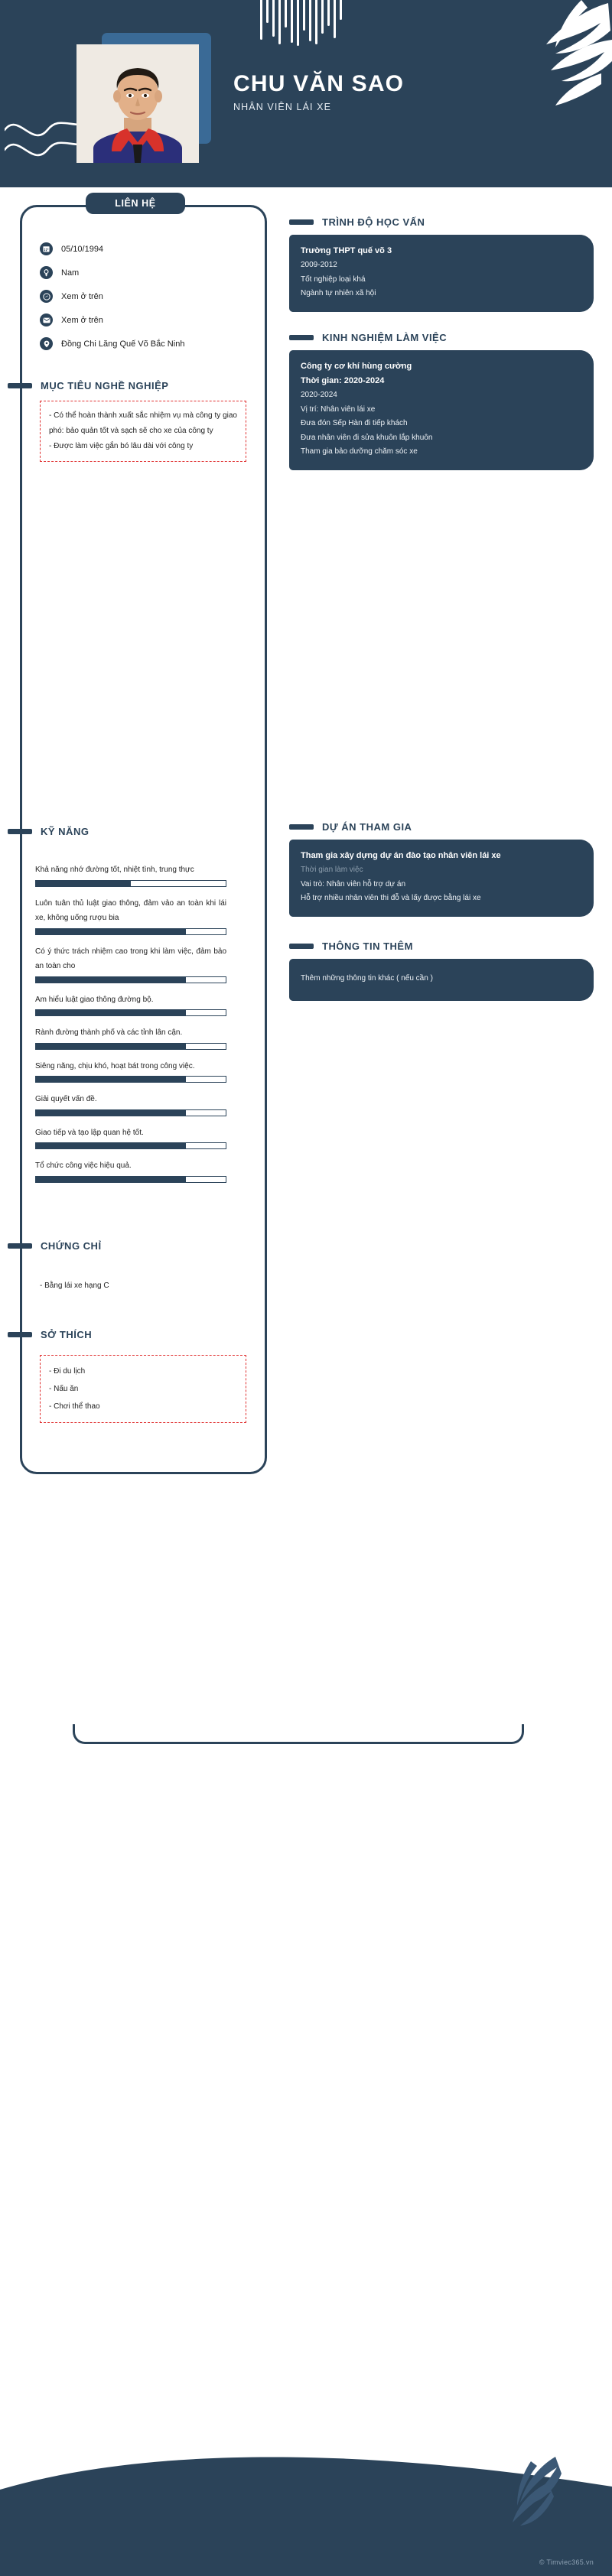 This screenshot has width=612, height=2576. I want to click on footer-credit: © Timviec365.vn, so click(566, 2562).